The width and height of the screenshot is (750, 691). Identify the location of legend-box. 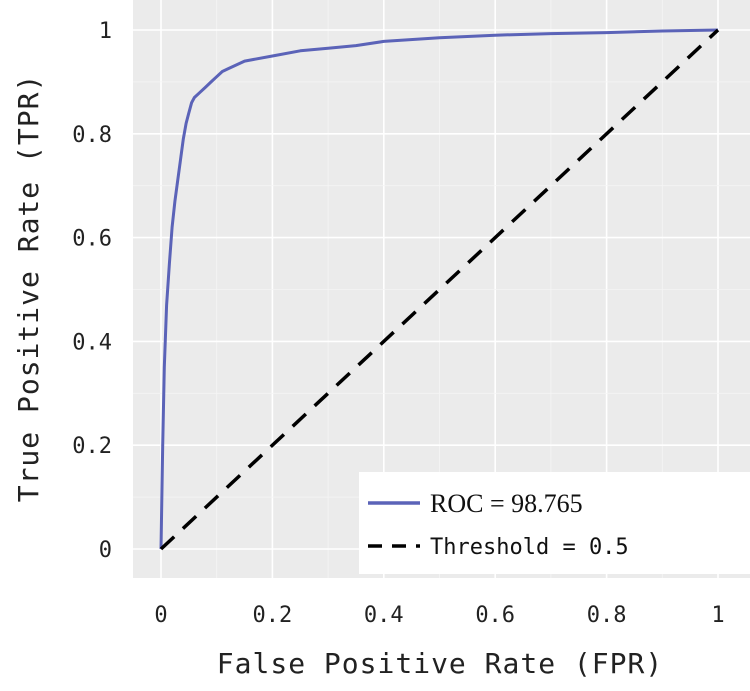
(554, 523).